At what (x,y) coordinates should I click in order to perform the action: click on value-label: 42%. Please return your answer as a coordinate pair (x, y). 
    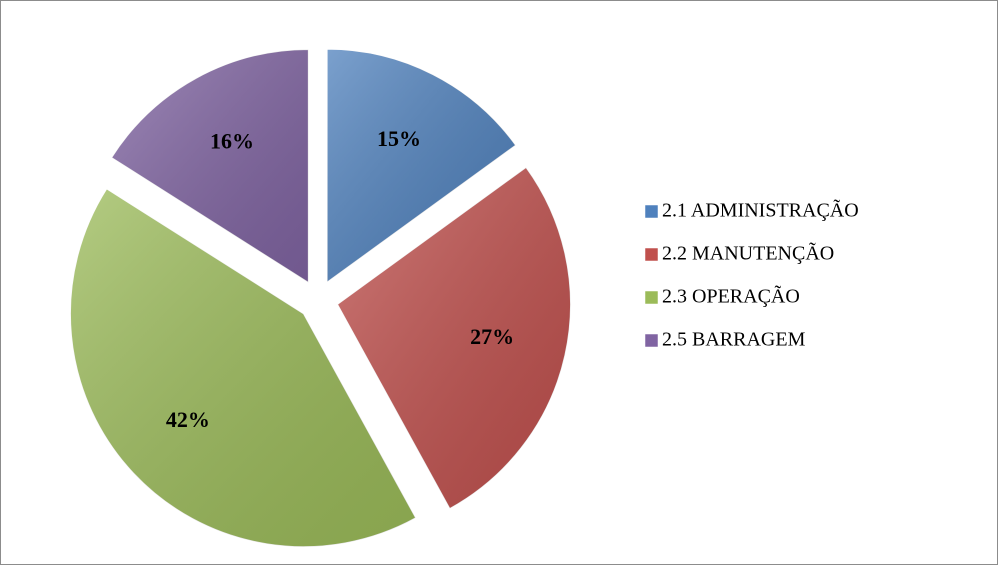
    Looking at the image, I should click on (188, 419).